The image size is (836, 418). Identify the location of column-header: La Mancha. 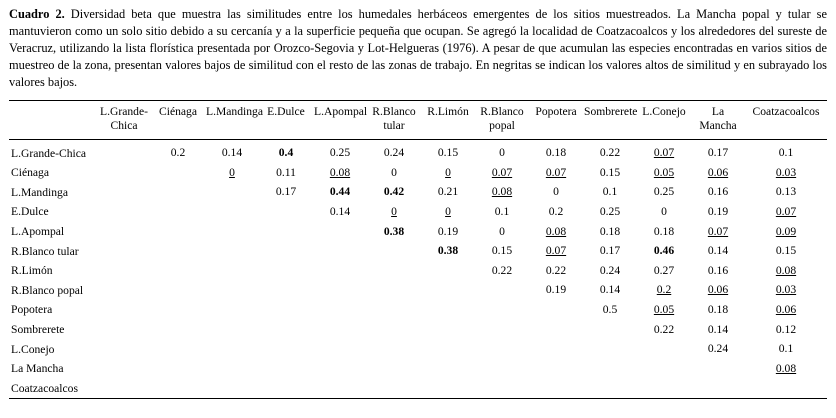
(718, 120).